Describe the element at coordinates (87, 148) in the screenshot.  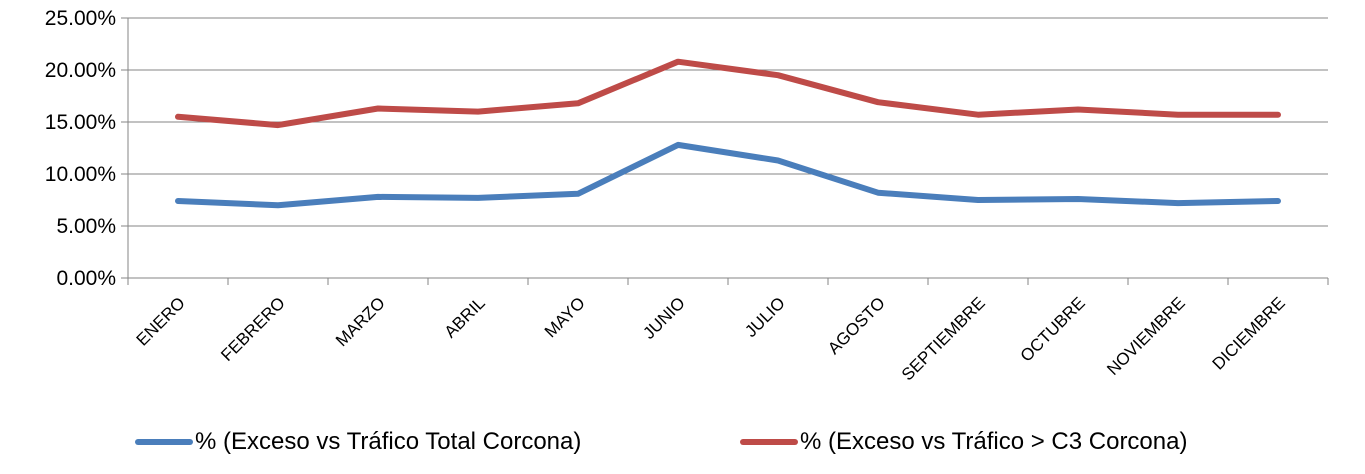
I see `y-axis: 0.00% 5.00% 10.00% 15.00% 20.00% 25.00%` at that location.